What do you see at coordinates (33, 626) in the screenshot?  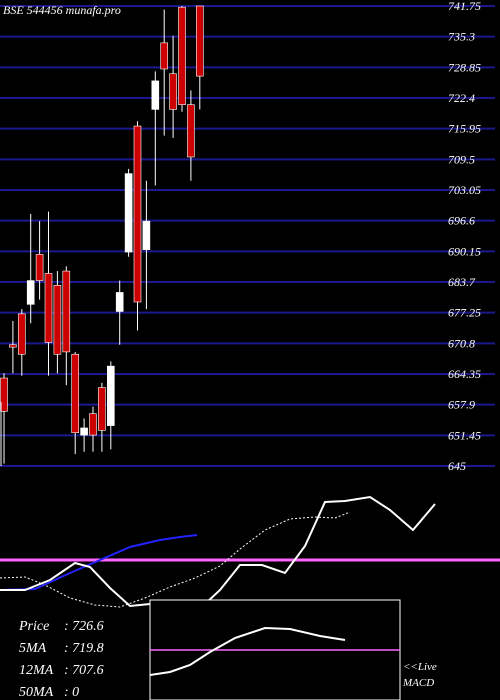 I see `price-label: Price` at bounding box center [33, 626].